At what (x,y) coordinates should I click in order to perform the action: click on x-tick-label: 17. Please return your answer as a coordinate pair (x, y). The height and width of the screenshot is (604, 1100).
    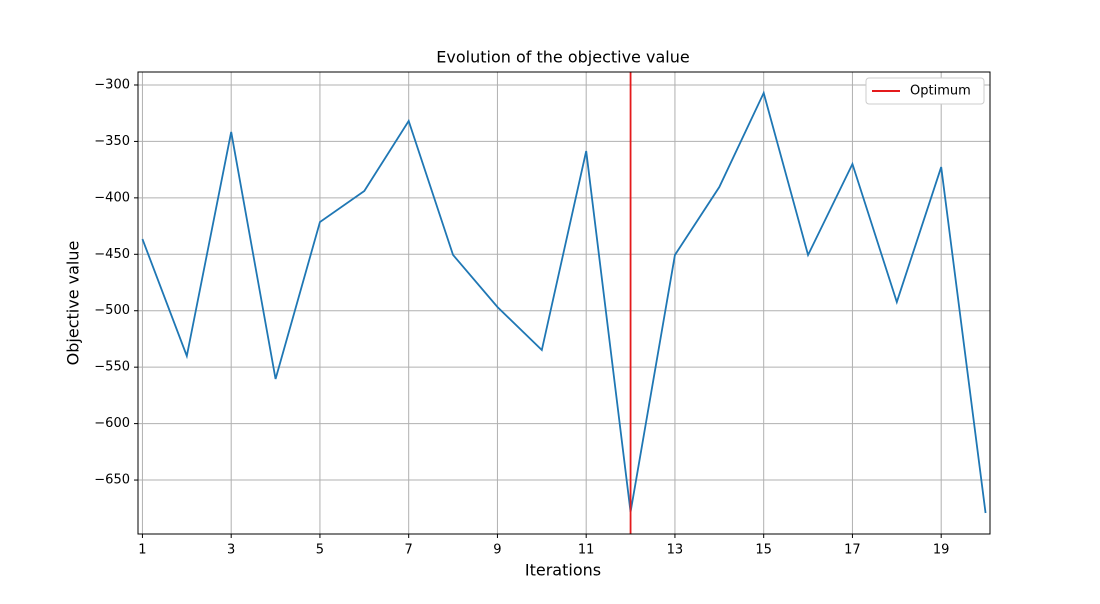
    Looking at the image, I should click on (852, 550).